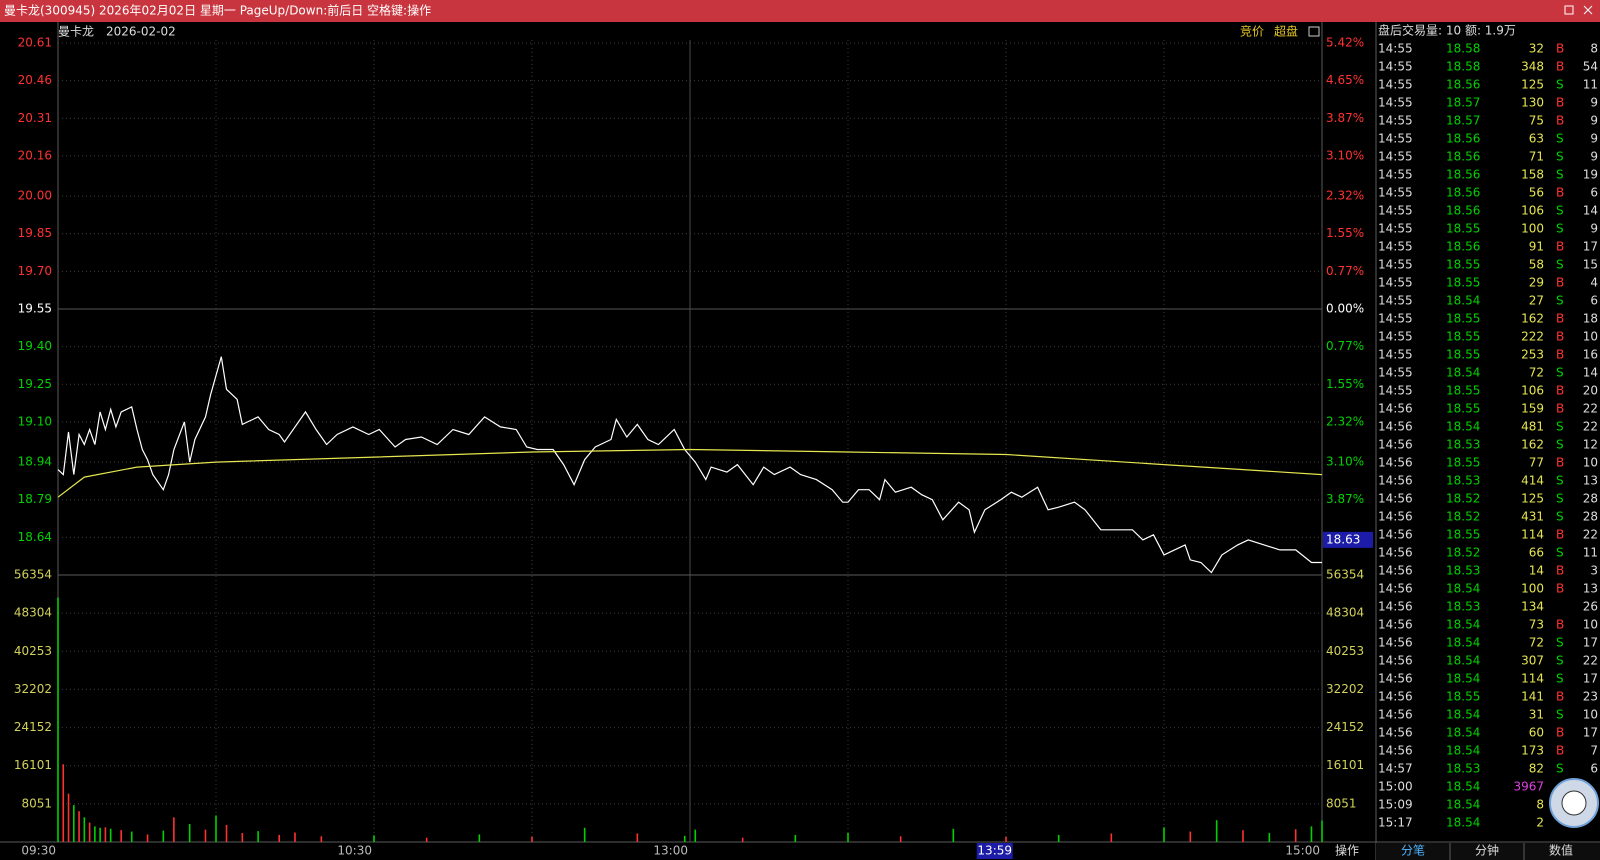 This screenshot has width=1600, height=860. What do you see at coordinates (1413, 850) in the screenshot?
I see `panel-tab: 分笔` at bounding box center [1413, 850].